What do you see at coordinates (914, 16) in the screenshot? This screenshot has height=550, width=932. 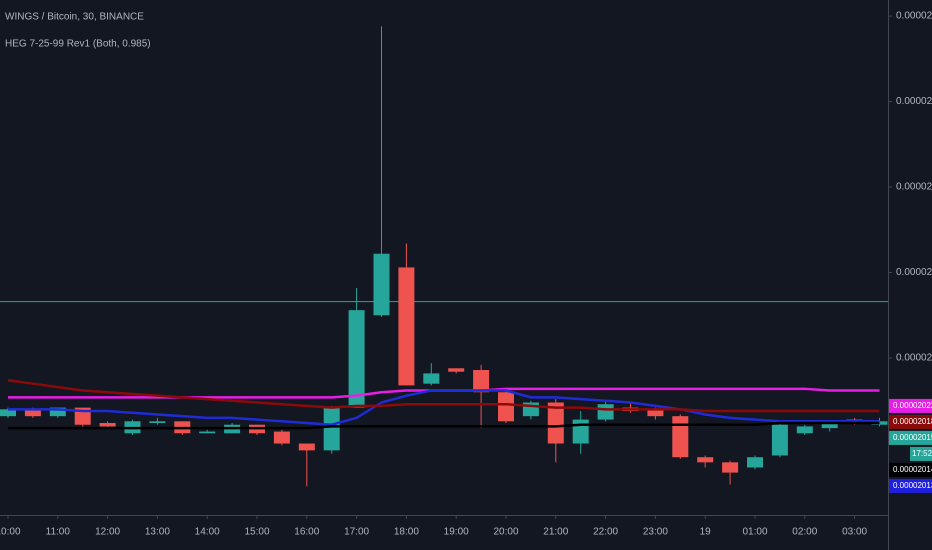 I see `y-tick-label: 0.00002250` at bounding box center [914, 16].